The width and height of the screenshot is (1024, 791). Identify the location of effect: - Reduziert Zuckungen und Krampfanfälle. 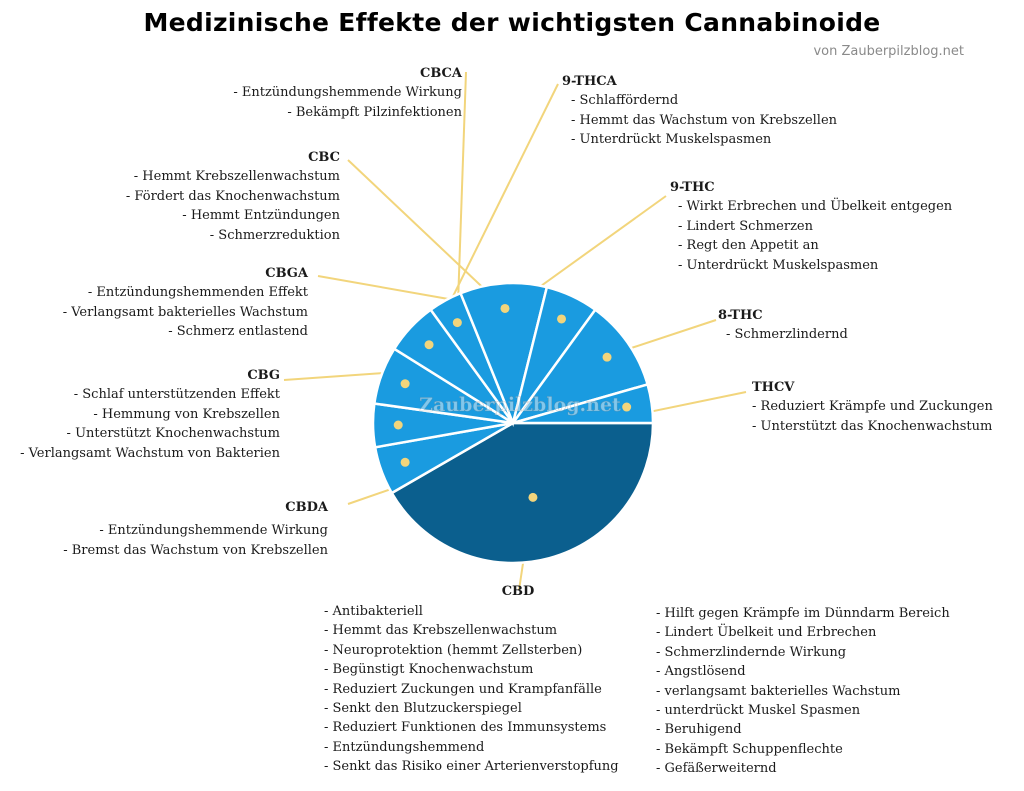
(463, 689).